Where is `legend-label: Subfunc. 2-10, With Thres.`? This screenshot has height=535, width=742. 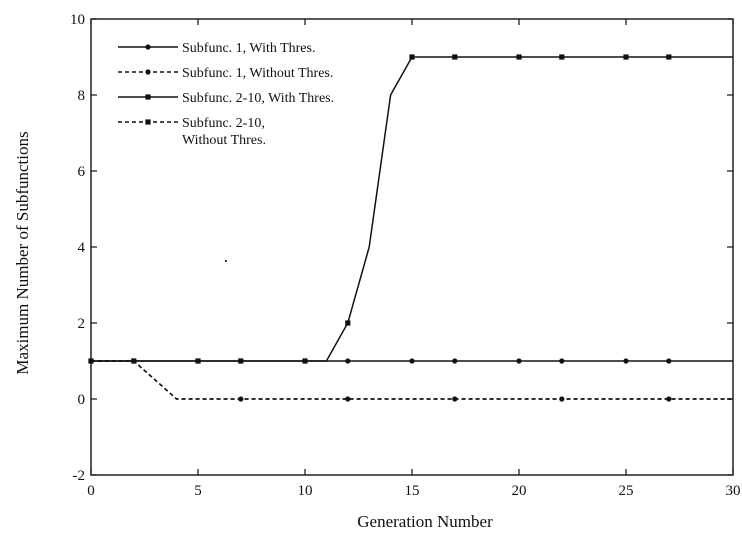 legend-label: Subfunc. 2-10, With Thres. is located at coordinates (258, 98).